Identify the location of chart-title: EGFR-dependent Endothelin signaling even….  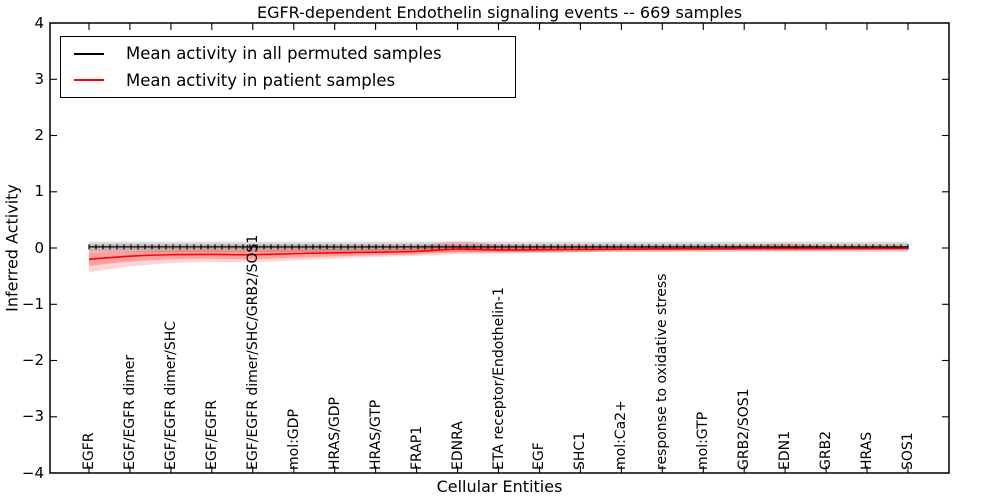
(499, 12).